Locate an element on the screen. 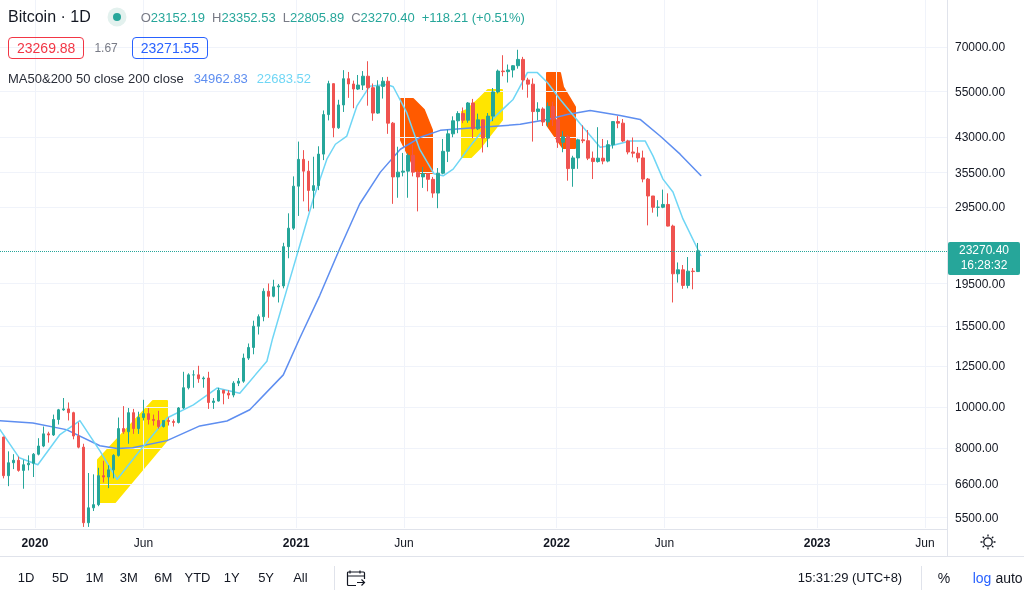 The width and height of the screenshot is (1024, 595). text: 1M is located at coordinates (94, 577).